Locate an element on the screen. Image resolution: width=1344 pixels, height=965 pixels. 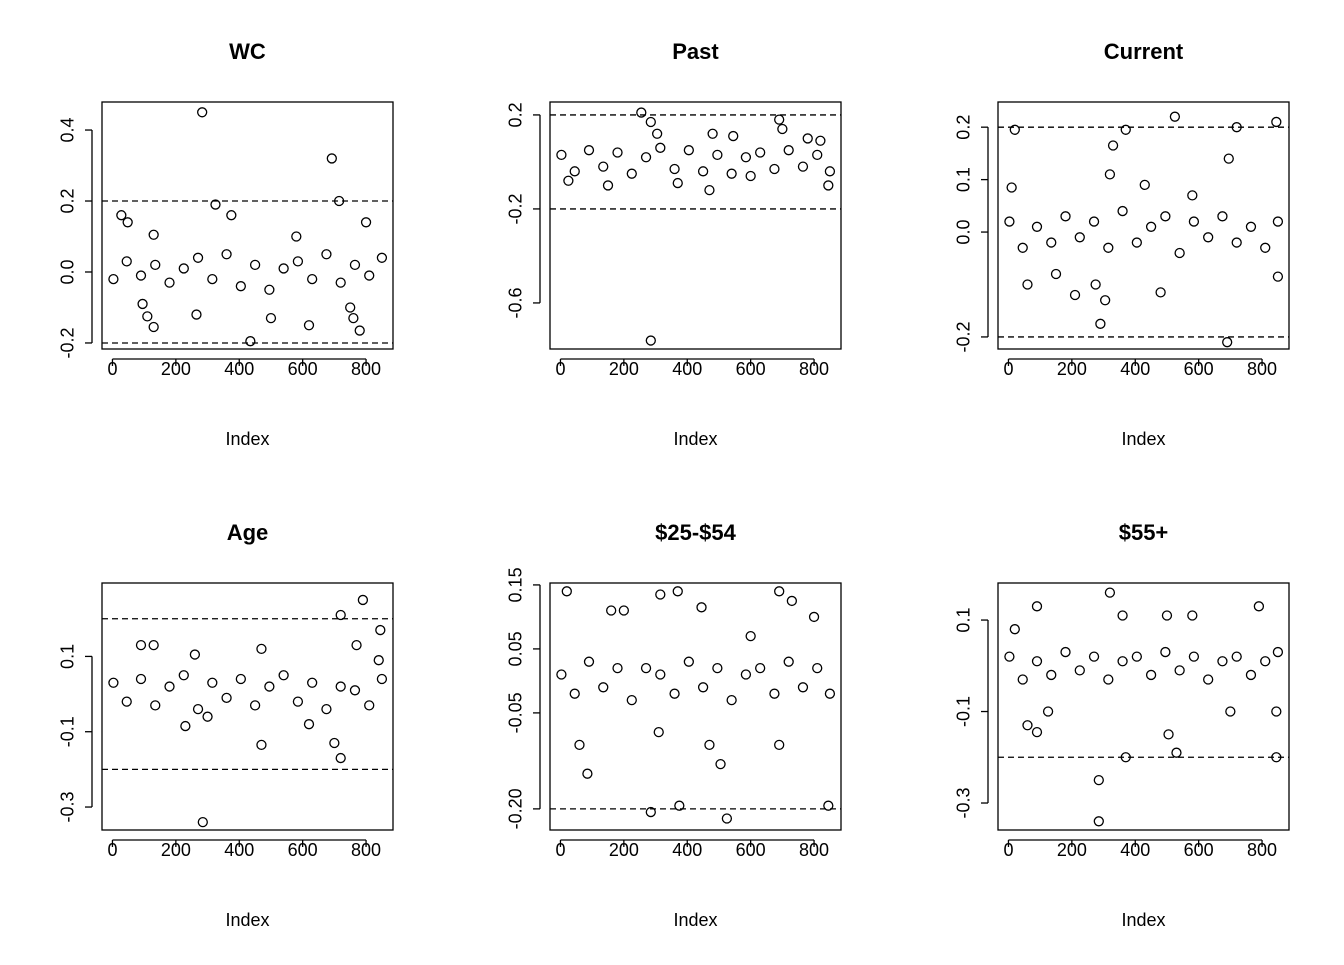
chart-title: Past is located at coordinates (695, 51).